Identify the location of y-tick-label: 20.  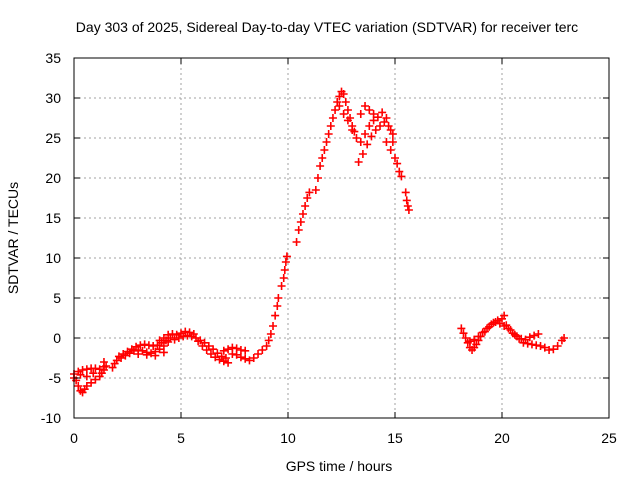
(53, 178).